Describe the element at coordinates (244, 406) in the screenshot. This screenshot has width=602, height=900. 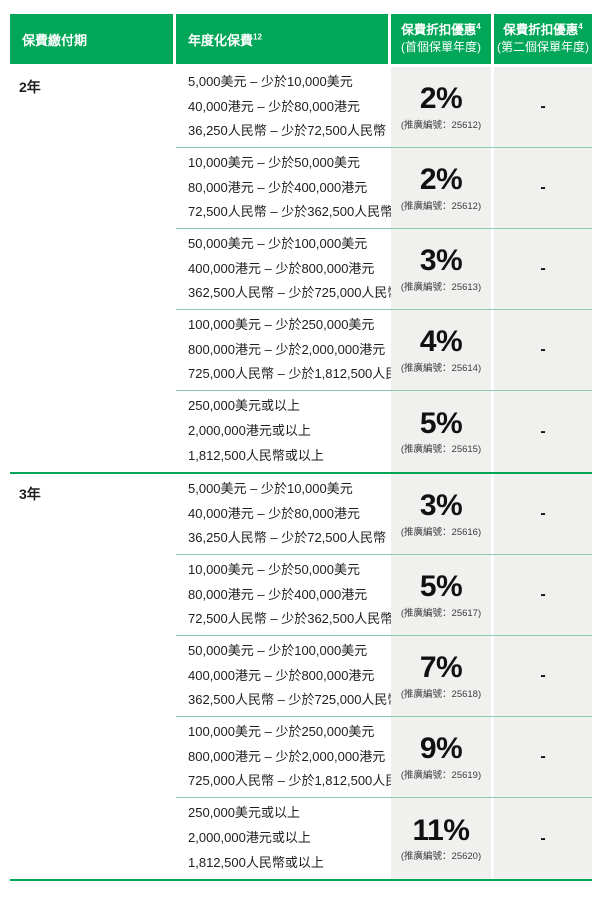
I see `band-usd: 250,000美元或以上` at that location.